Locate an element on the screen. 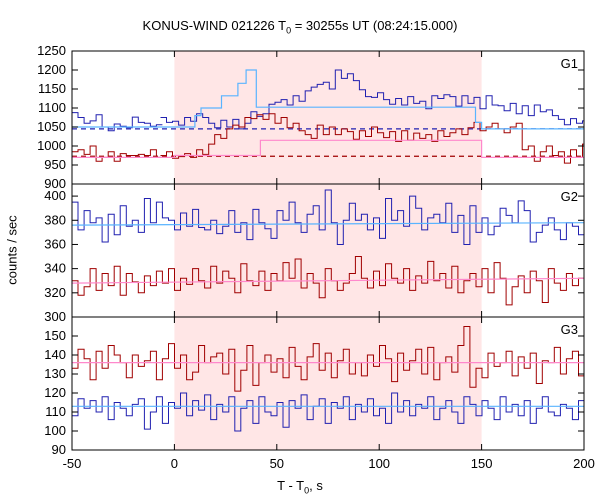  x-tick-label: 50 is located at coordinates (277, 463).